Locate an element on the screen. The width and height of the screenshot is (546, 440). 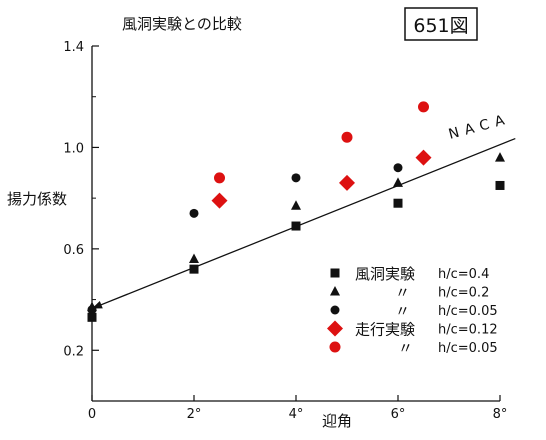
y-tick-group: 0.2 0.6 1.0 1.4 is located at coordinates (81, 199).